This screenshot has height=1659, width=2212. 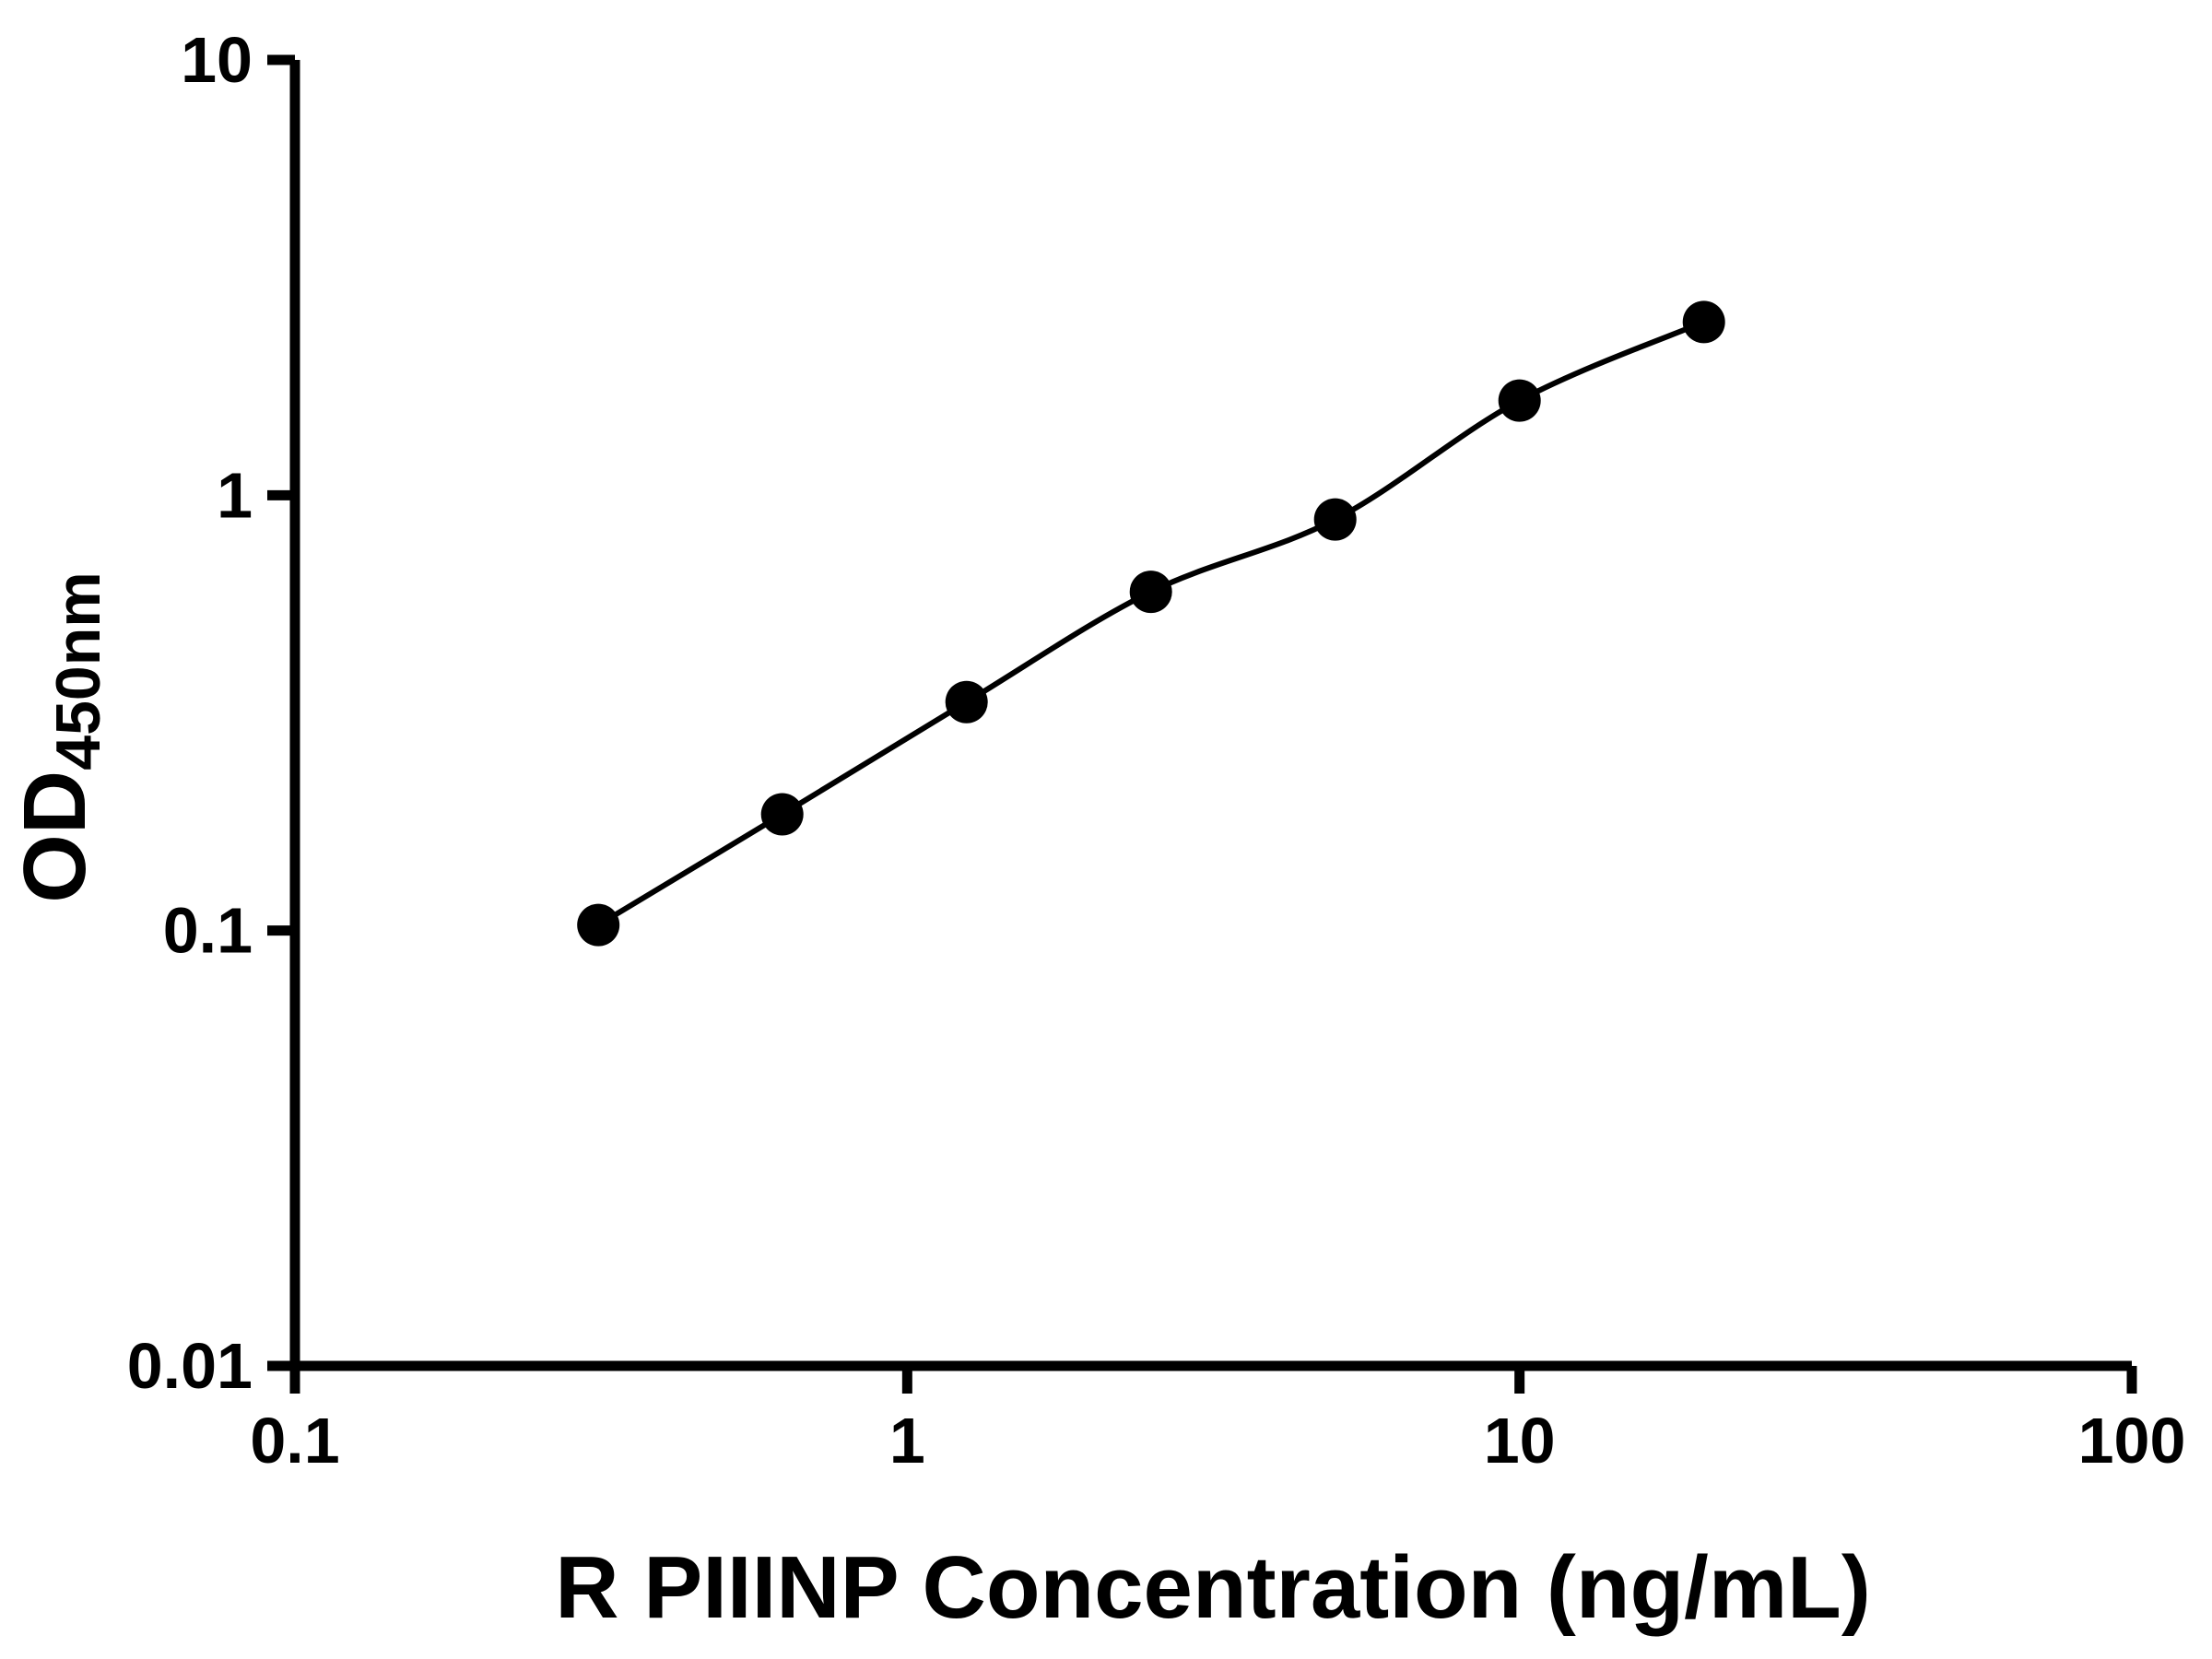 I want to click on y-axis-title-main: OD, so click(x=55, y=837).